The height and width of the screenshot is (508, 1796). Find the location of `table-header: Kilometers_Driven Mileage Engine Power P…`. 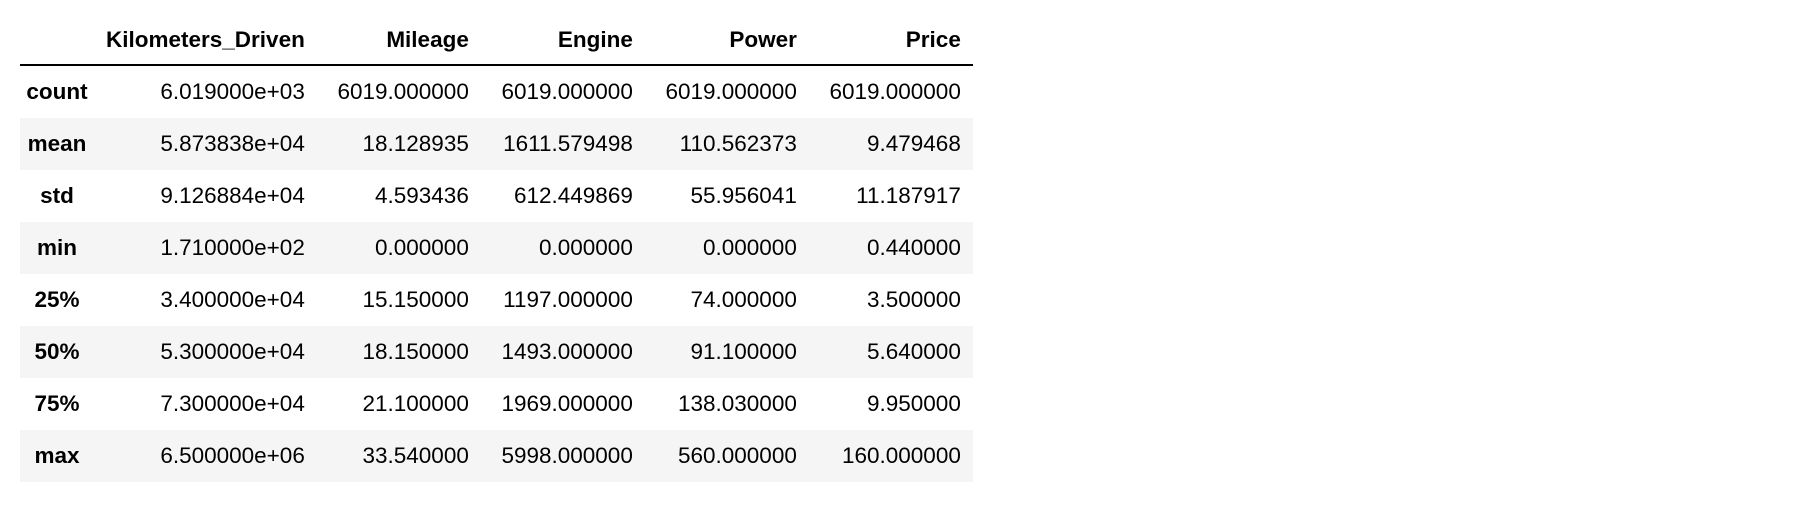

table-header: Kilometers_Driven Mileage Engine Power P… is located at coordinates (496, 41).